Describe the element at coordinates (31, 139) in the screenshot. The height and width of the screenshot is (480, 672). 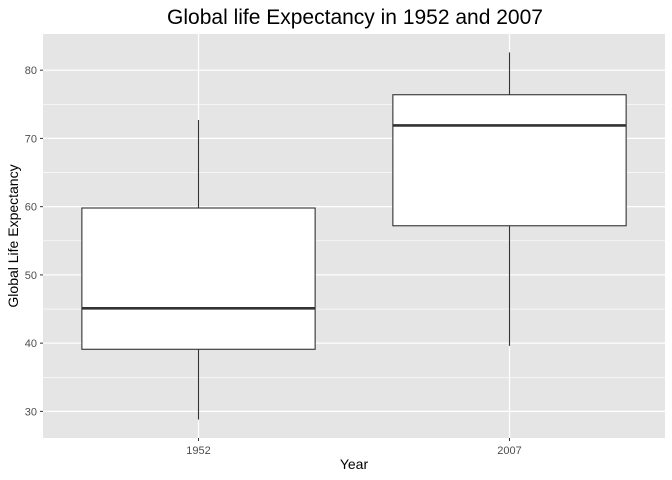
I see `y-tick-label: 70` at that location.